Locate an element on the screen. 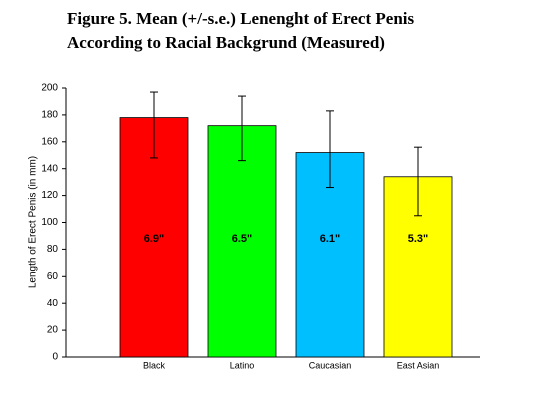  x-tick-label: Latino is located at coordinates (242, 365).